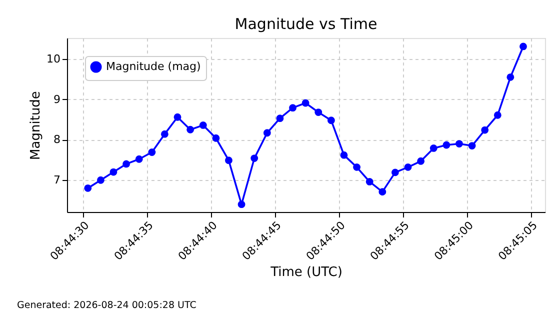 Image resolution: width=560 pixels, height=314 pixels. Describe the element at coordinates (57, 99) in the screenshot. I see `y-tick-label: 9` at that location.